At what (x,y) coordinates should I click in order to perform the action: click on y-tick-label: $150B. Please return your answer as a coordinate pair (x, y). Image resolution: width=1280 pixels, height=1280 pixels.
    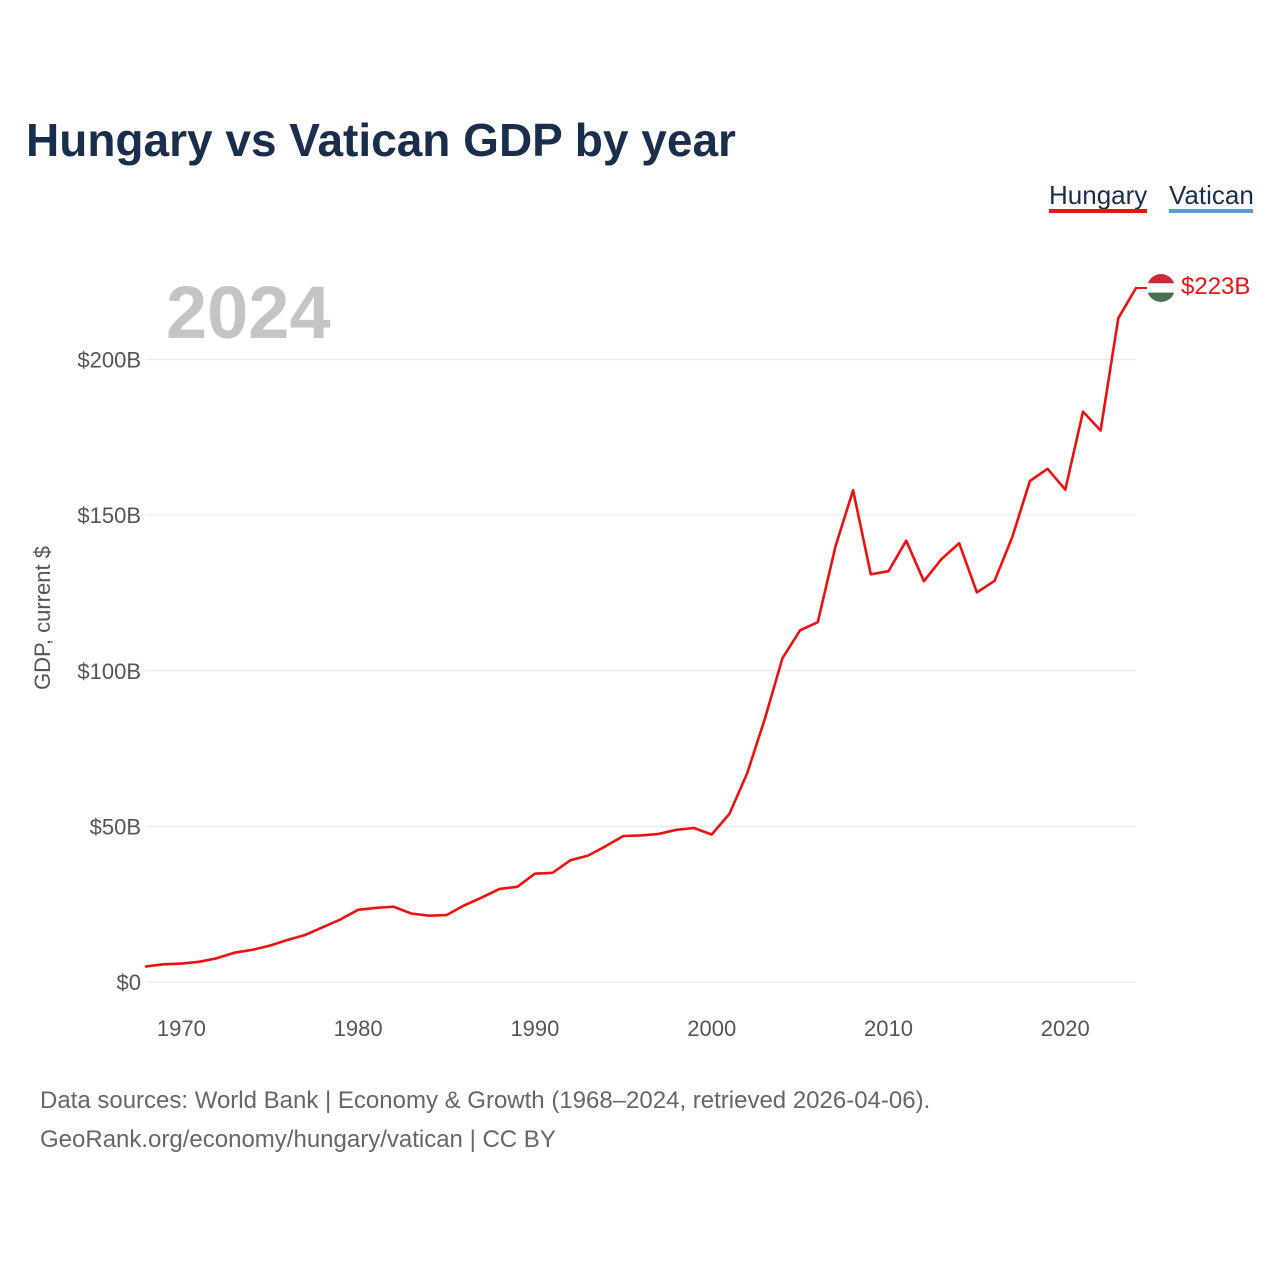
    Looking at the image, I should click on (109, 515).